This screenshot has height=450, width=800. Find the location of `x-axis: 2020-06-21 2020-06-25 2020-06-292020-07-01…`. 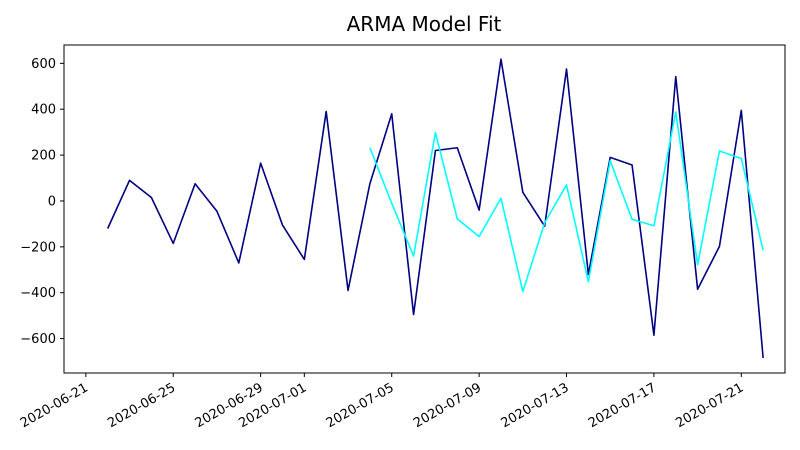

x-axis: 2020-06-21 2020-06-25 2020-06-292020-07-01… is located at coordinates (382, 402).